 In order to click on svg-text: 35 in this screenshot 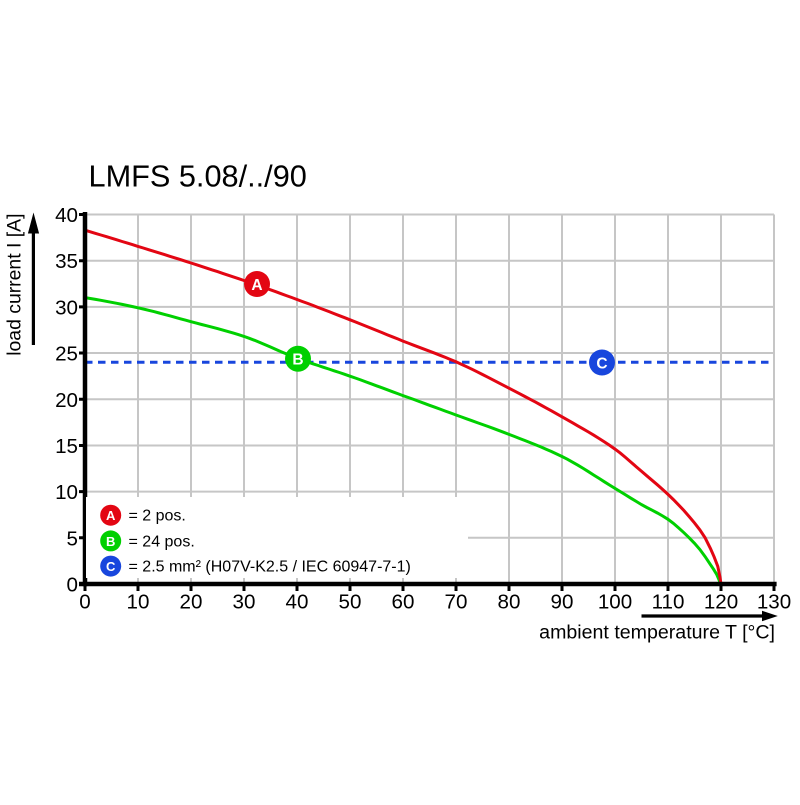, I will do `click(66, 261)`.